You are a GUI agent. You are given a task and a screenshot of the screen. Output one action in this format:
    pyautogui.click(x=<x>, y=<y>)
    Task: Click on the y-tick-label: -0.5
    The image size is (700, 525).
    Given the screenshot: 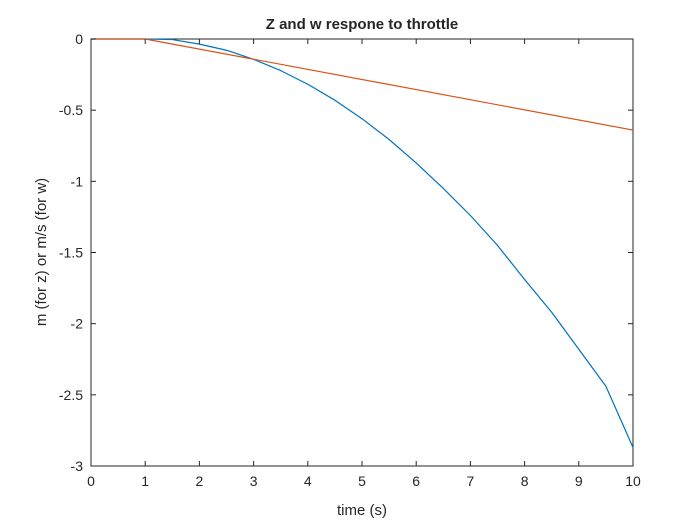 What is the action you would take?
    pyautogui.click(x=71, y=110)
    